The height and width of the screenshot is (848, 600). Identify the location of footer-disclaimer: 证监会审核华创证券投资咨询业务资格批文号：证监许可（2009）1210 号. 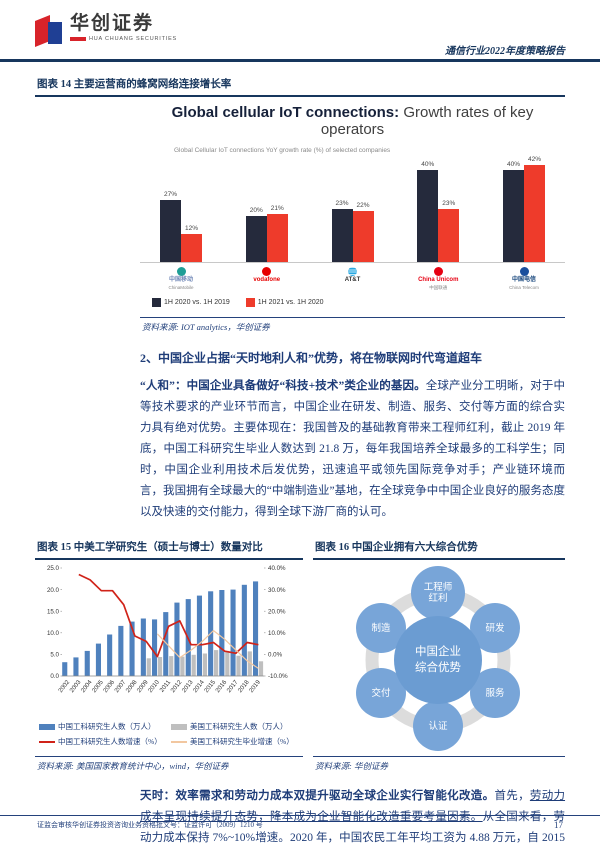
(150, 825).